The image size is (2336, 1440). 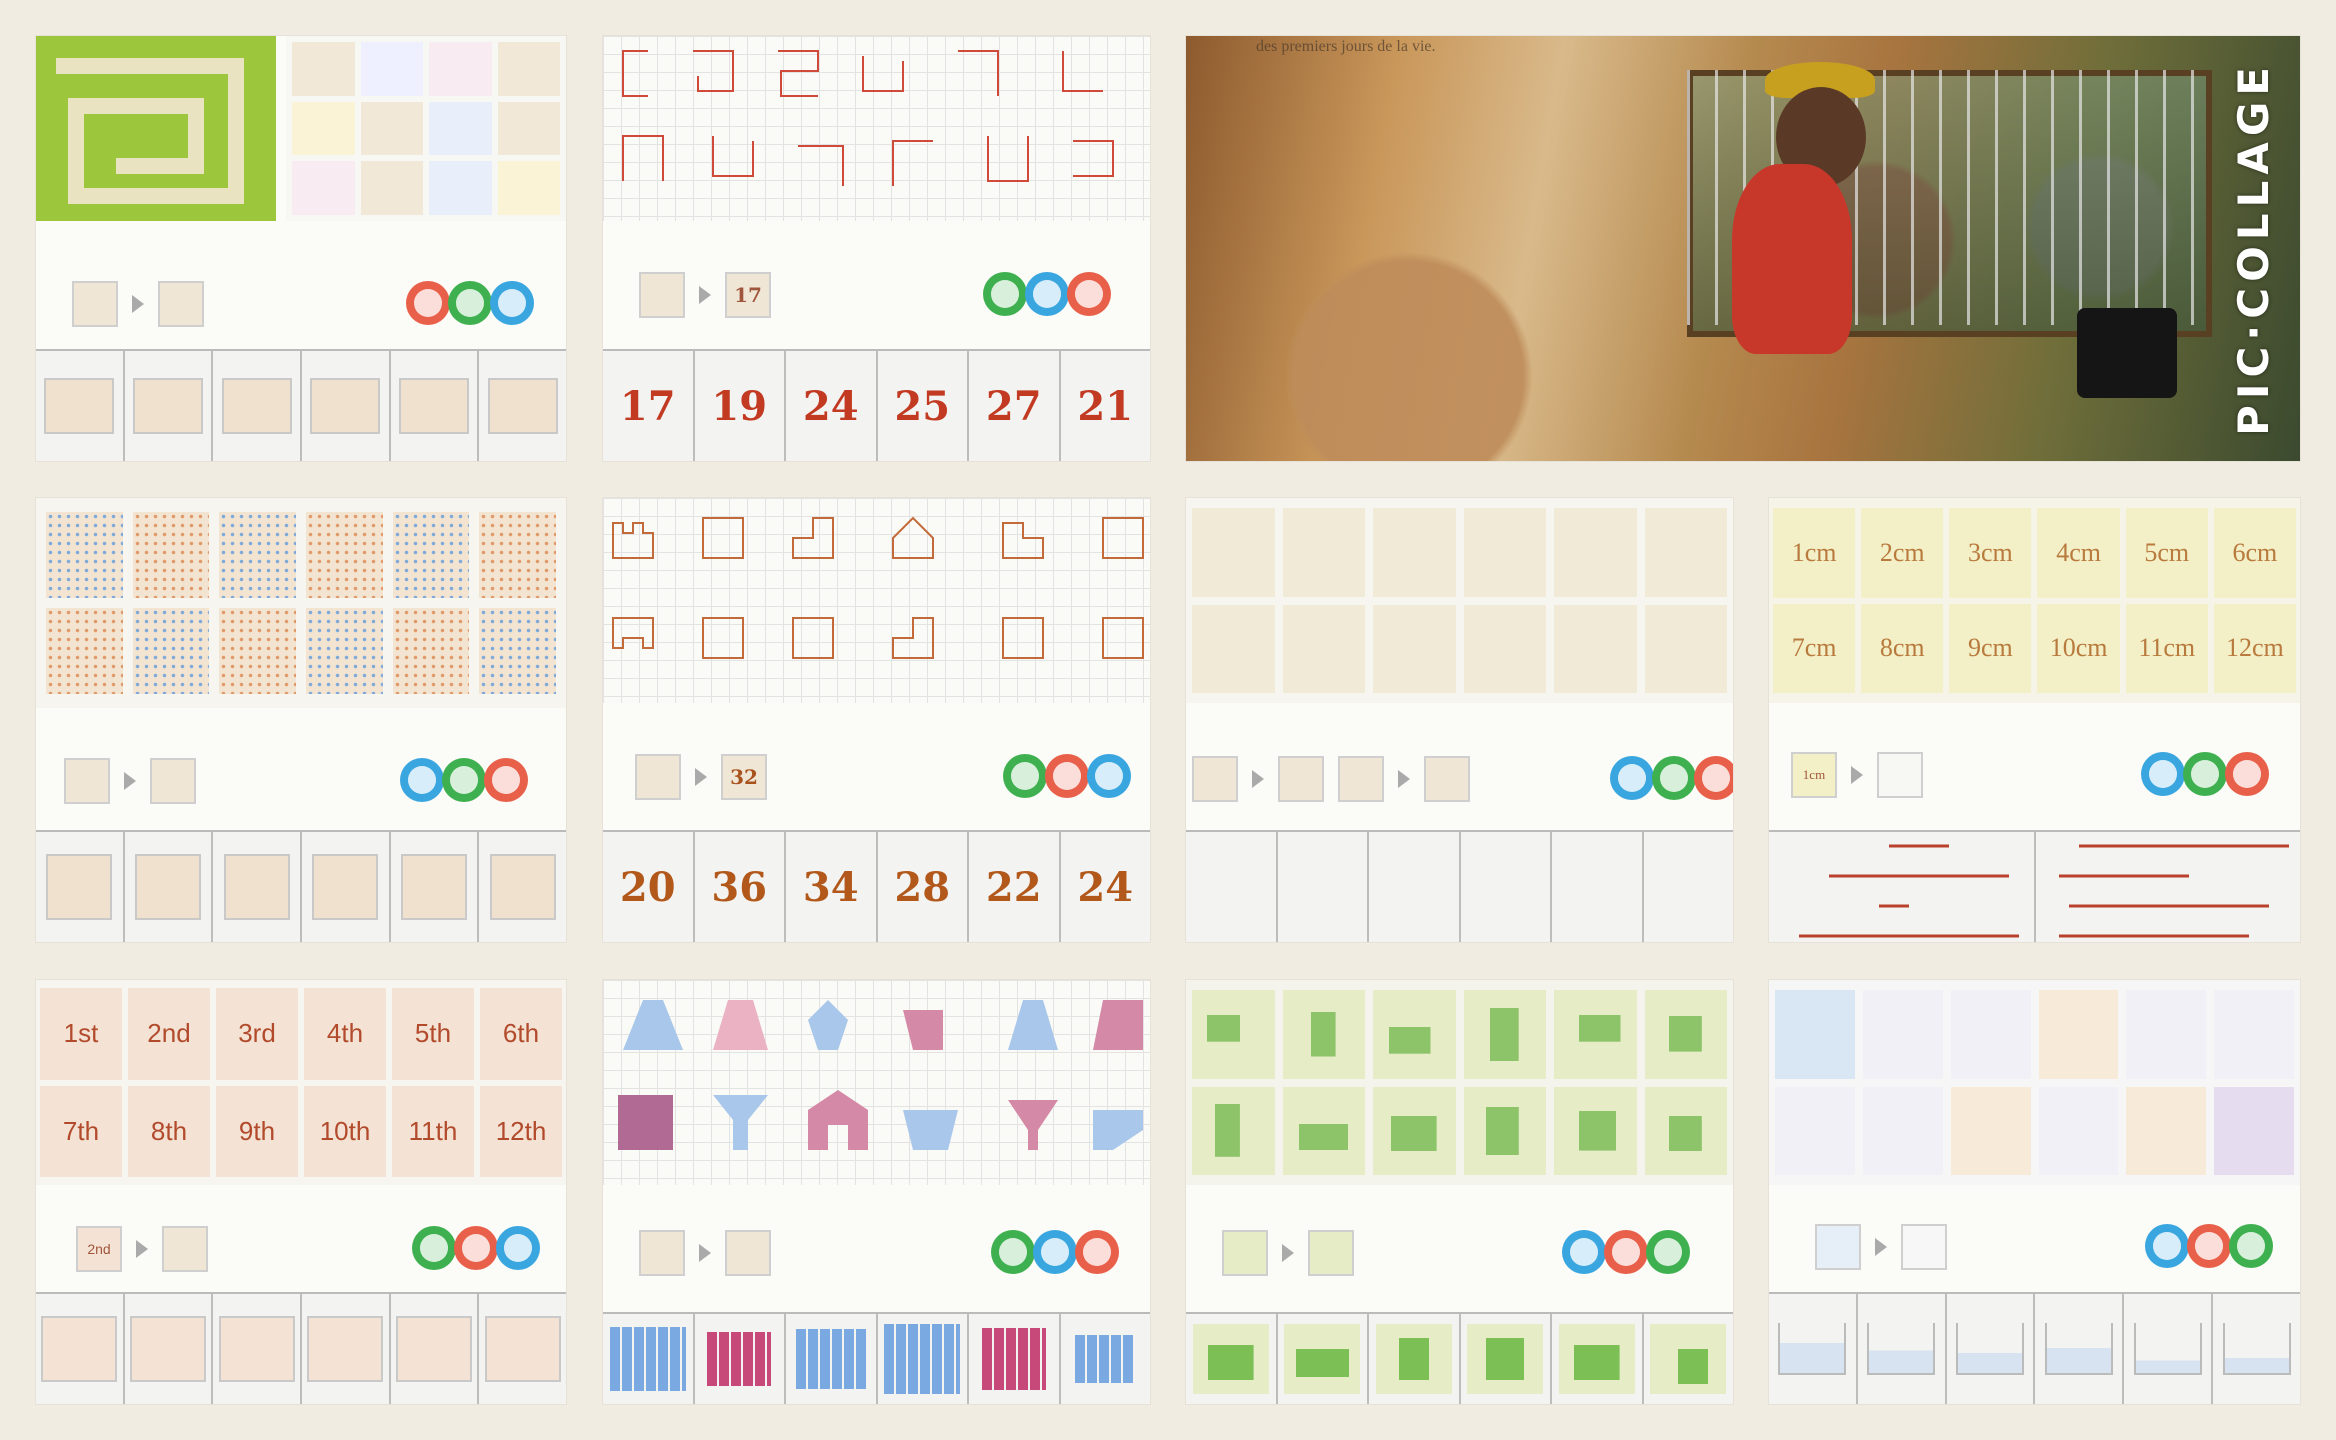 I want to click on length-card: 9cm, so click(x=1990, y=648).